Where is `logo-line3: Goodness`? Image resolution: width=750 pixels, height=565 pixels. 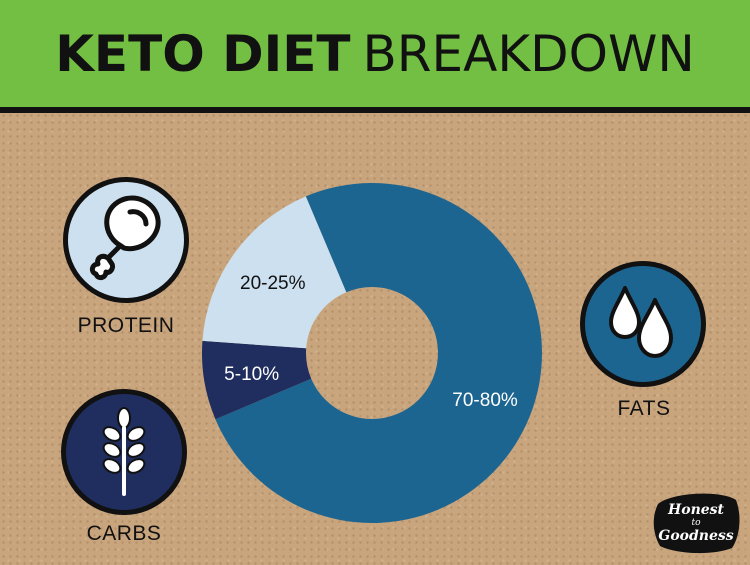
logo-line3: Goodness is located at coordinates (695, 536).